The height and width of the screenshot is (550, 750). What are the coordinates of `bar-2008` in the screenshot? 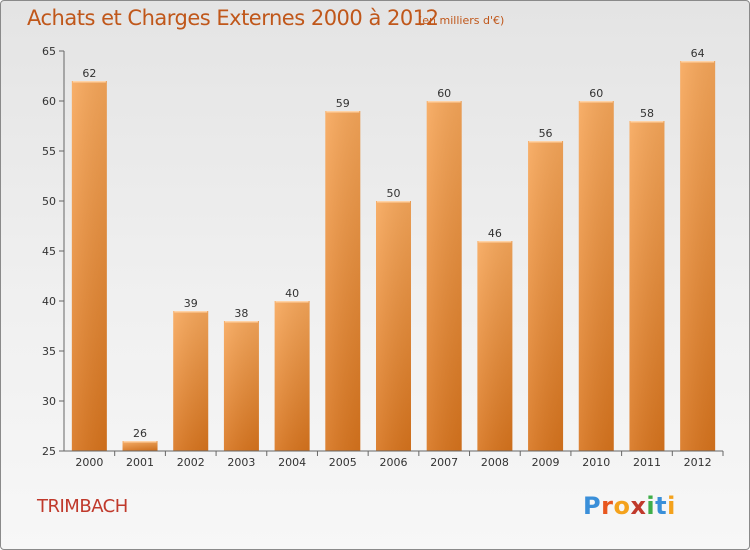 It's located at (495, 346).